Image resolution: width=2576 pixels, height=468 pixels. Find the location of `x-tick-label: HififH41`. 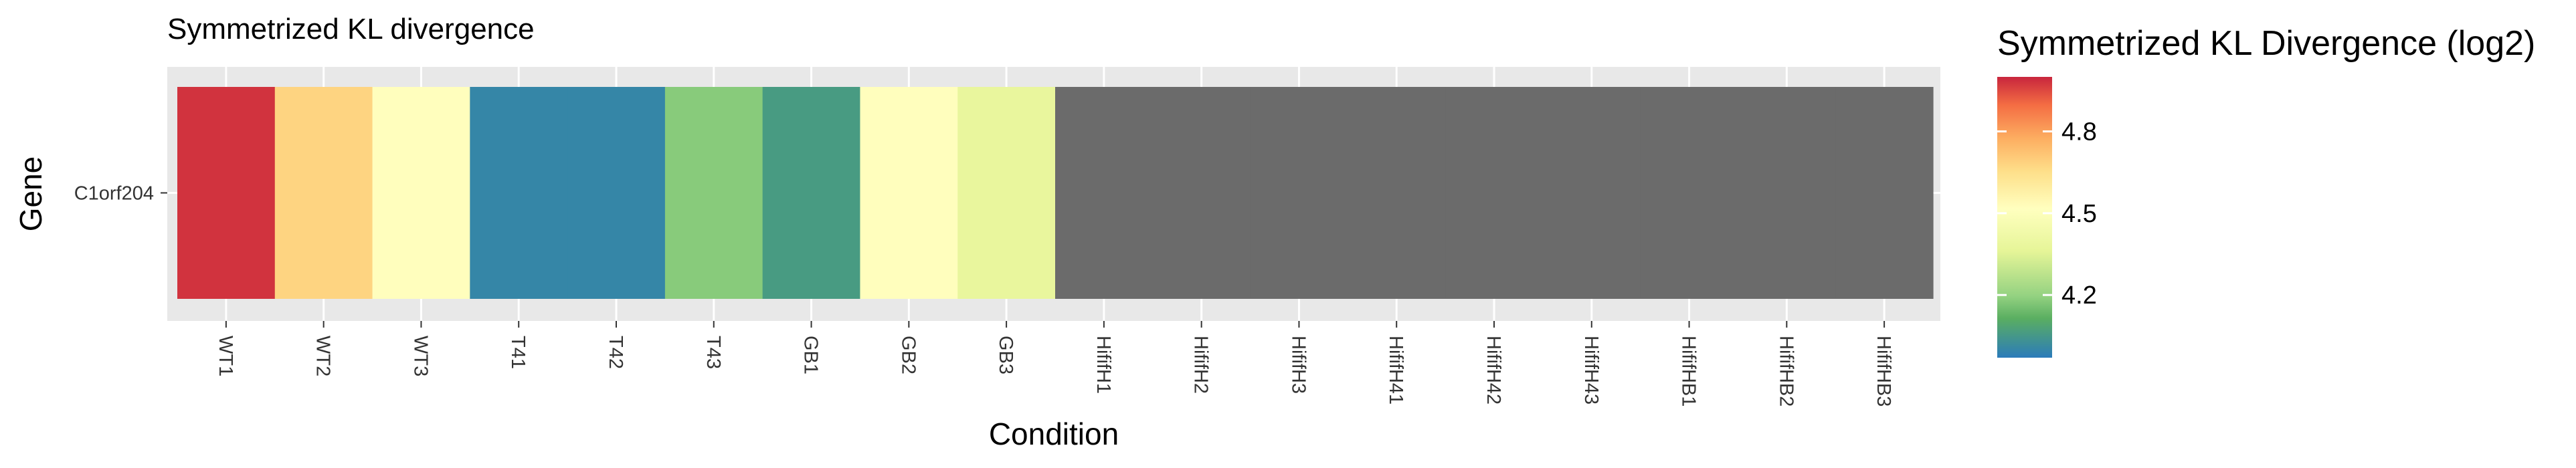

x-tick-label: HififH41 is located at coordinates (1396, 370).